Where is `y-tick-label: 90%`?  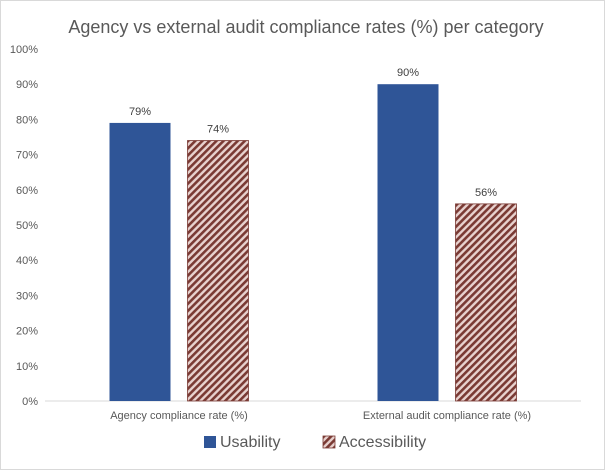
y-tick-label: 90% is located at coordinates (27, 85).